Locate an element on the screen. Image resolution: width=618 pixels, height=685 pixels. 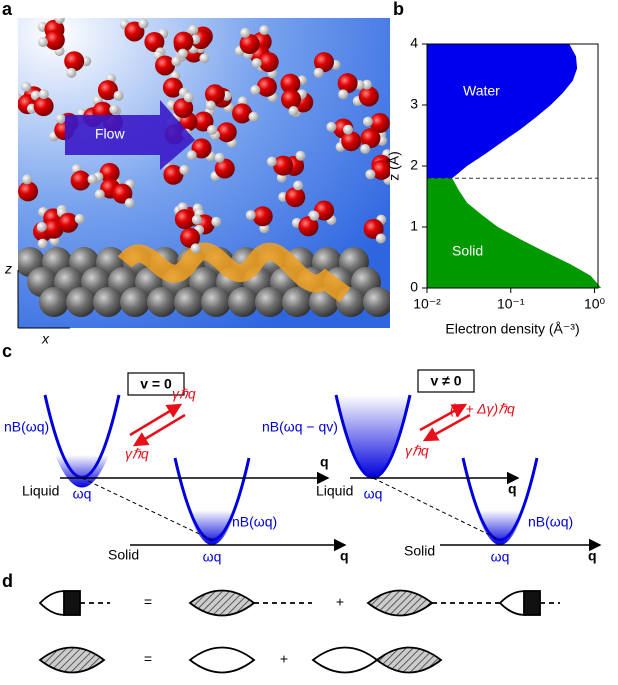
x-axis-label: Electron density (Å⁻³) is located at coordinates (512, 329).